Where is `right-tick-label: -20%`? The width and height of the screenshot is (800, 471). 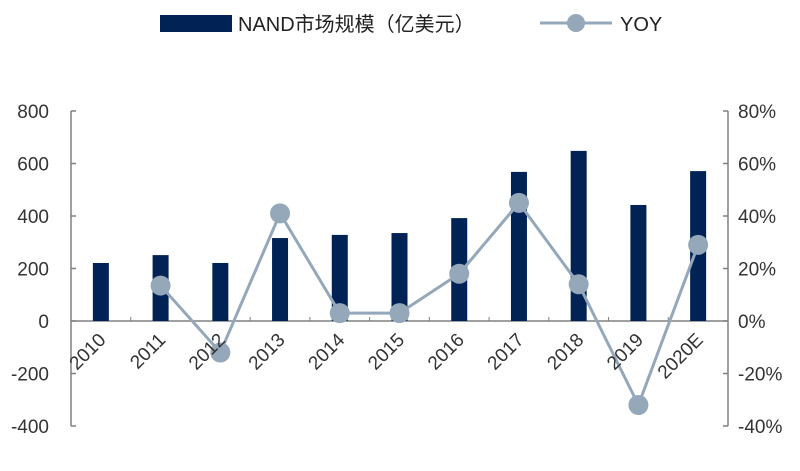
right-tick-label: -20% is located at coordinates (760, 375).